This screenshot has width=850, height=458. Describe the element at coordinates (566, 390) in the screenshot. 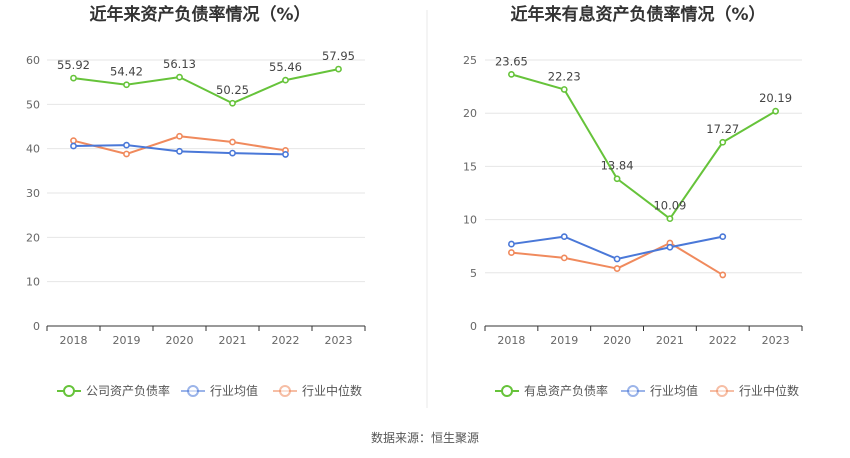

I see `legend-label: 有息资产负债率` at that location.